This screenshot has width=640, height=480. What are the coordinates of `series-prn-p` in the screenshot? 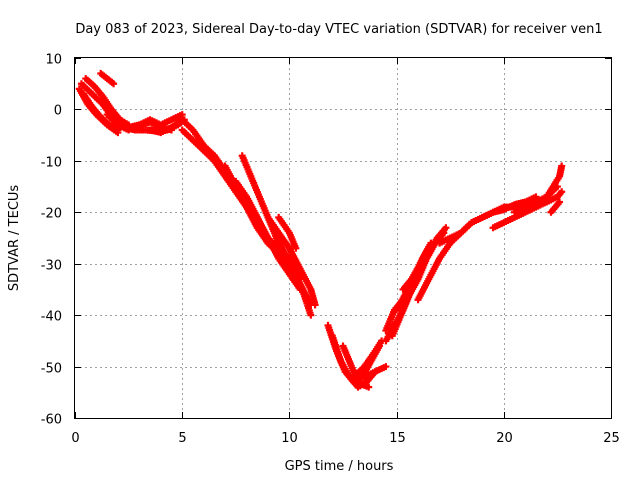 It's located at (287, 232).